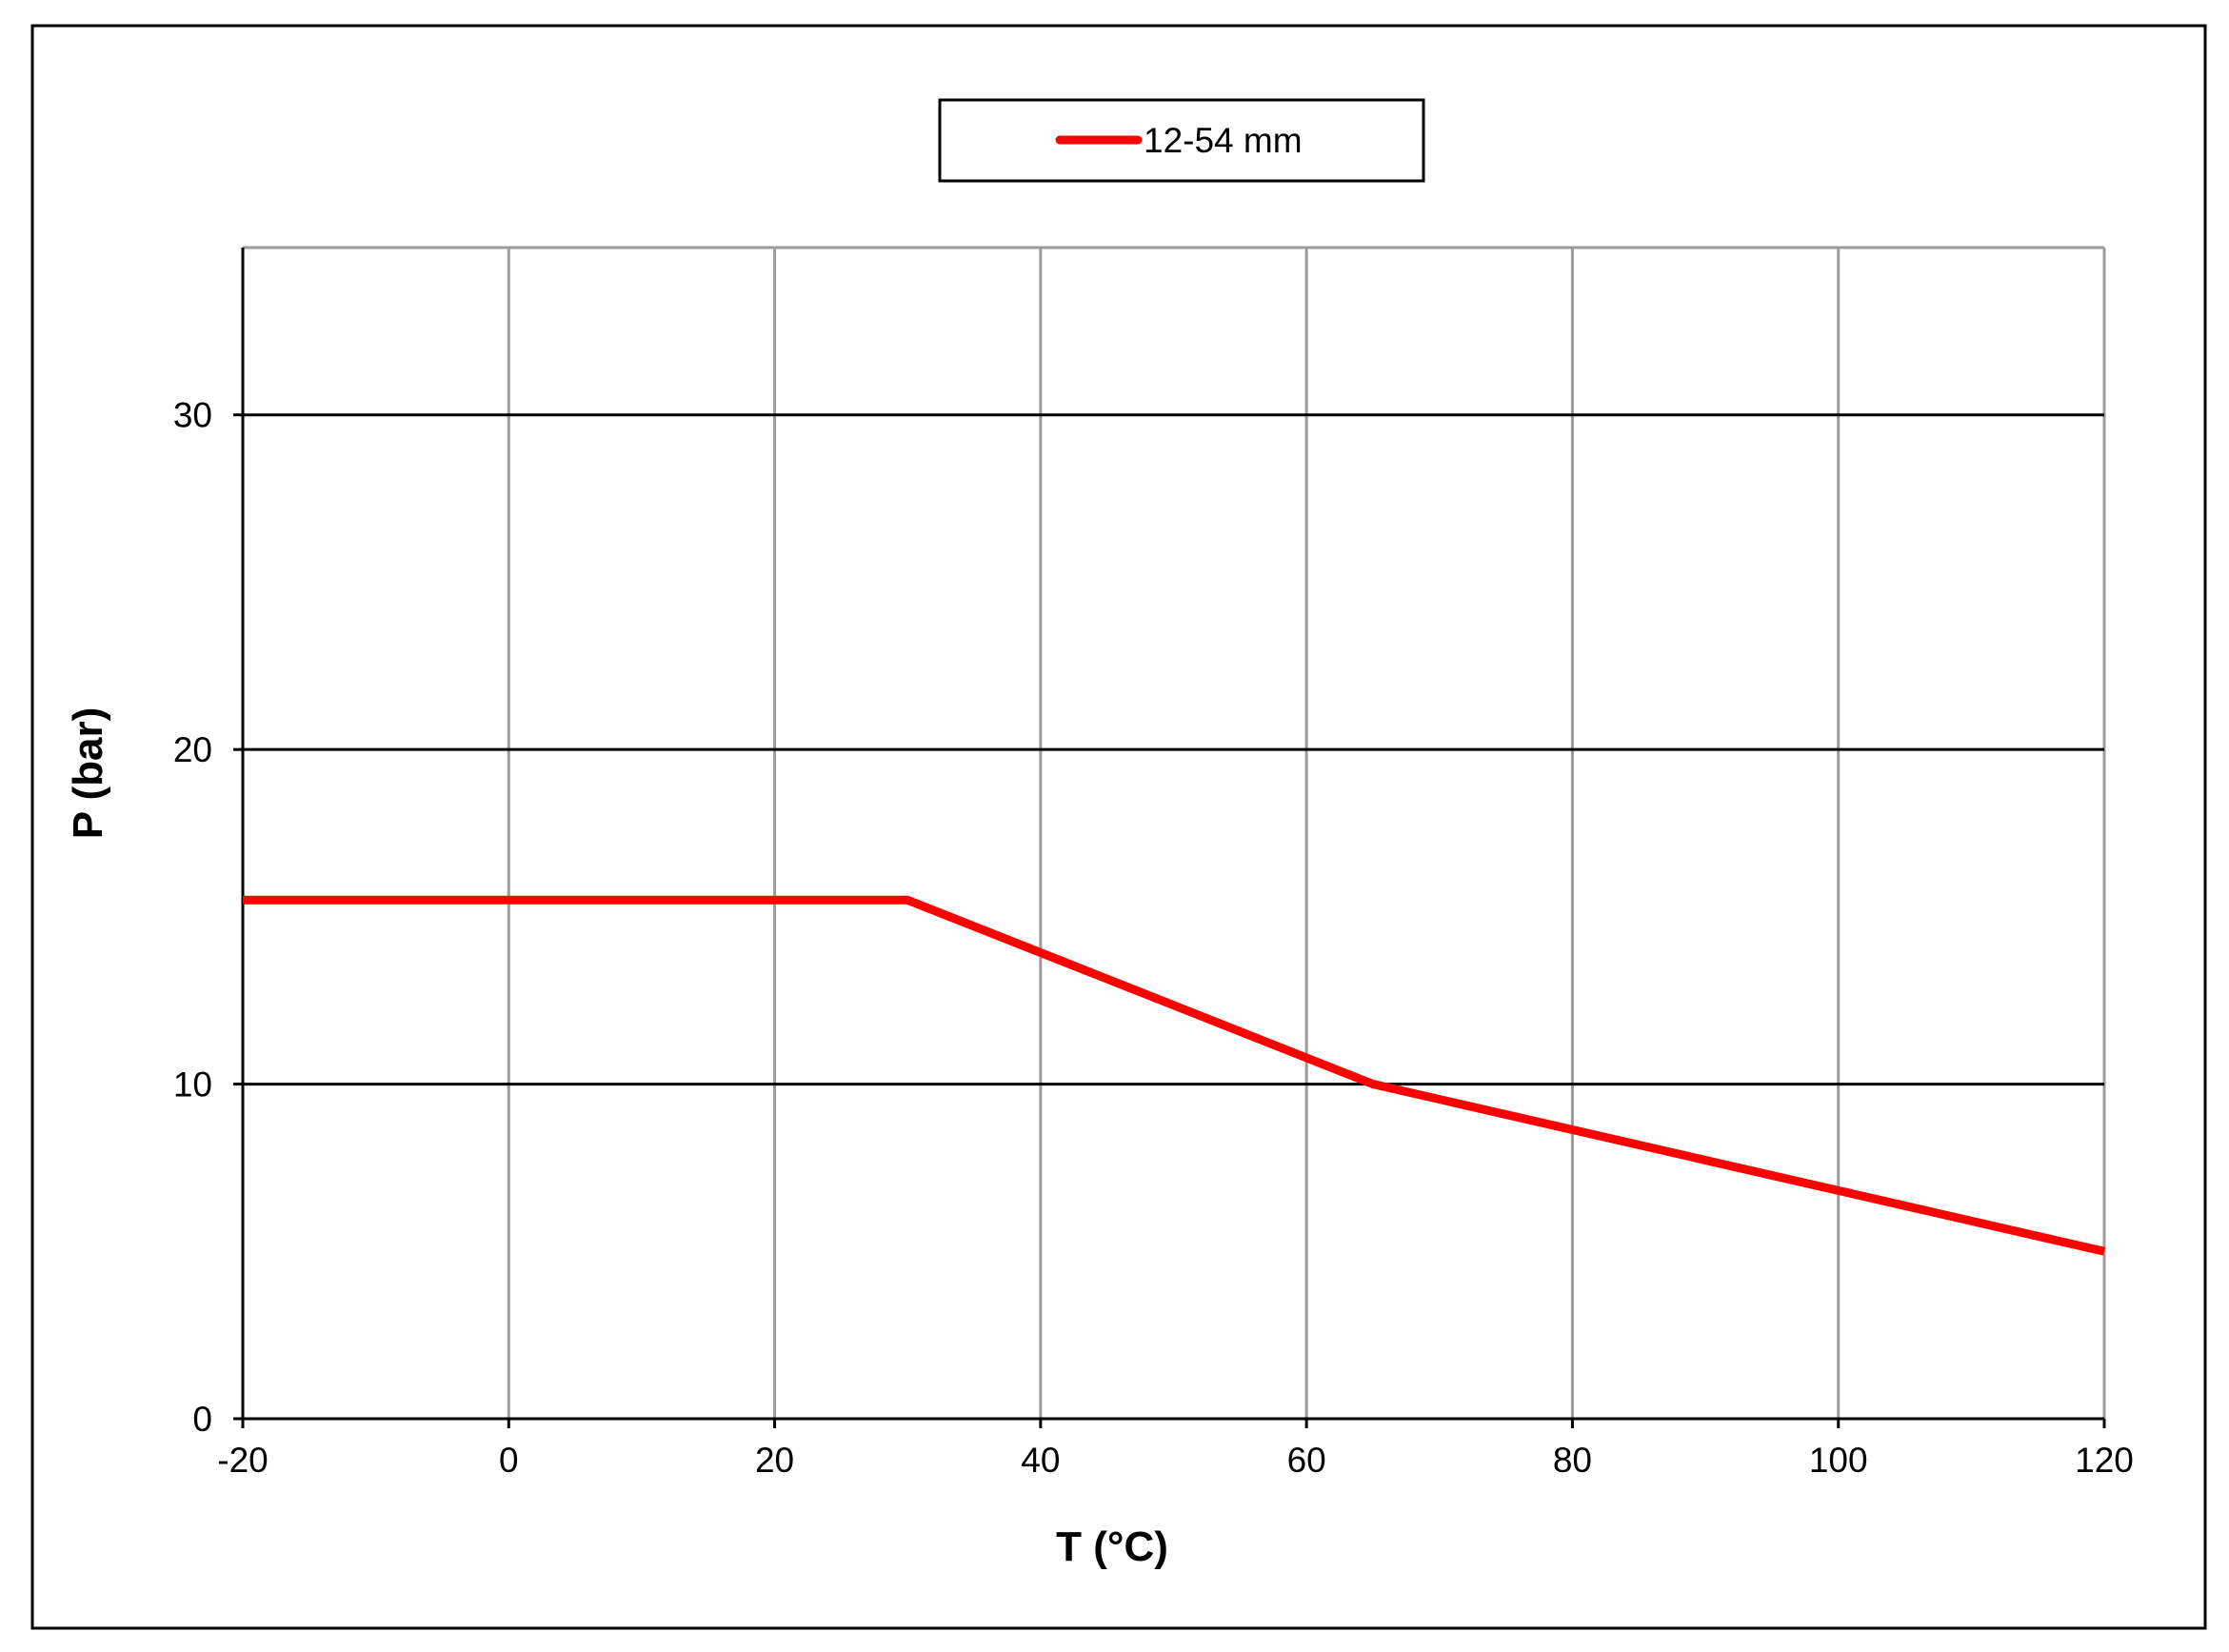 This screenshot has height=1652, width=2229. Describe the element at coordinates (774, 1460) in the screenshot. I see `x-tick-label: 20` at that location.